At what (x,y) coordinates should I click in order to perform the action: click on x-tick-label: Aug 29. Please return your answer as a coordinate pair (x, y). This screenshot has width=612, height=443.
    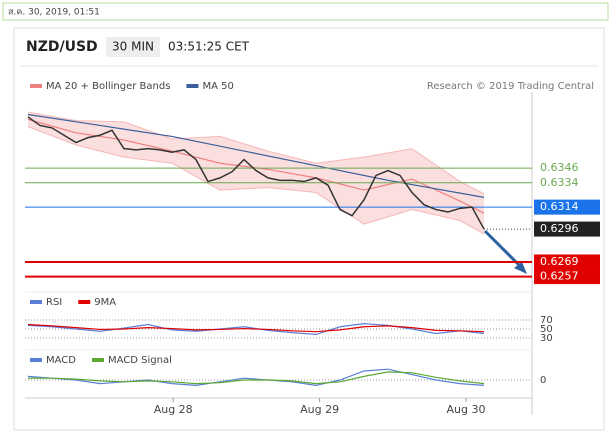
    Looking at the image, I should click on (319, 409).